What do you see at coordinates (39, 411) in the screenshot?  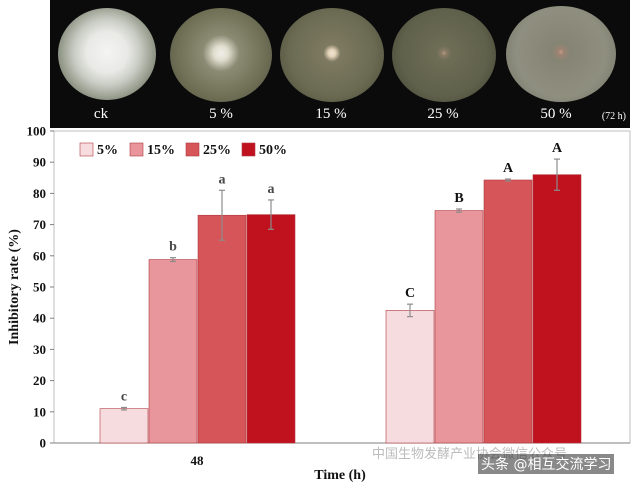 I see `y-tick-label: 10` at bounding box center [39, 411].